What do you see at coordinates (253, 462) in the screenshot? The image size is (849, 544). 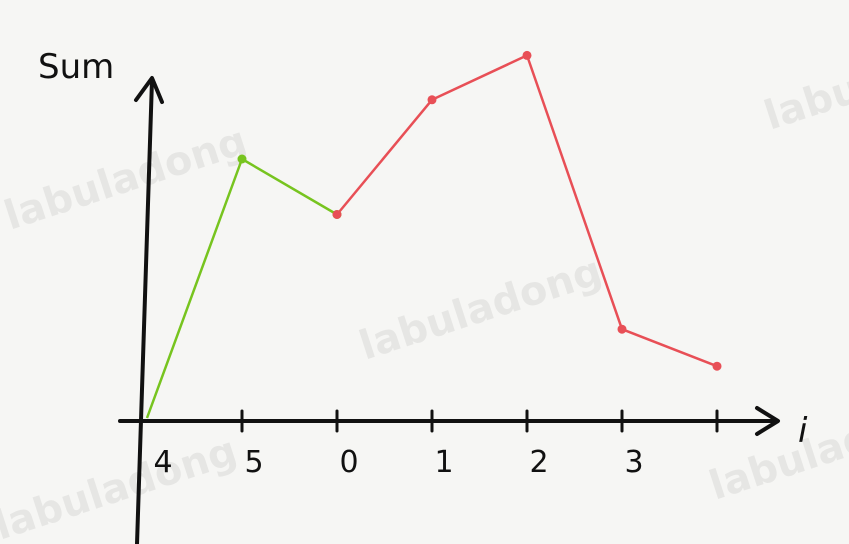 I see `x-tick-label: 5` at bounding box center [253, 462].